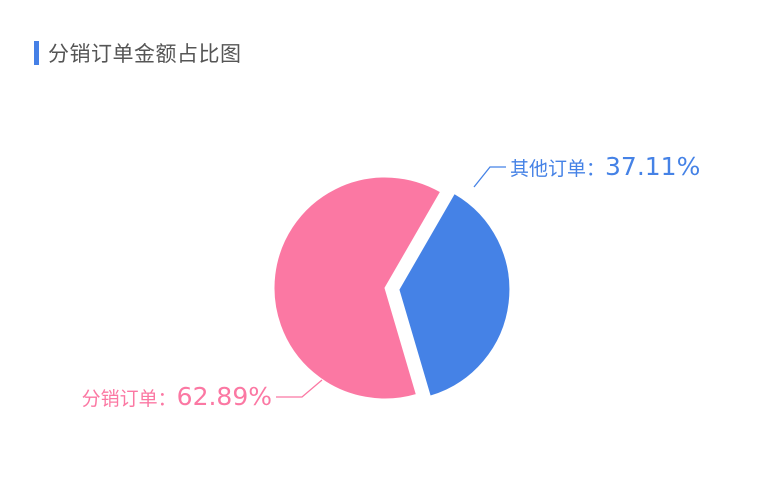 This screenshot has width=781, height=496. I want to click on pie-slice-other-orders, so click(454, 294).